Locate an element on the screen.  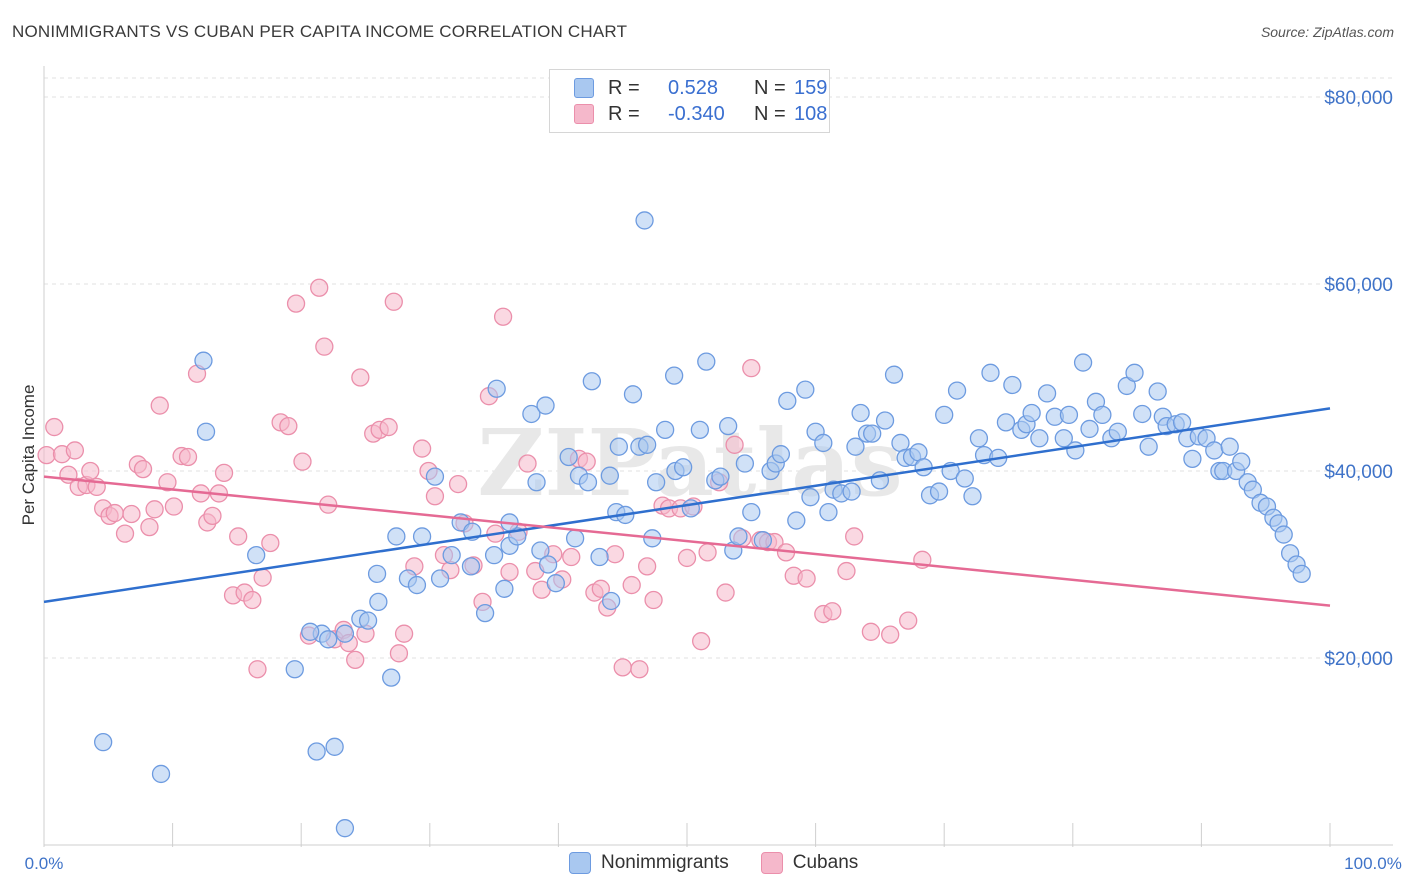
cubans-swatch is located at coordinates (771, 863).